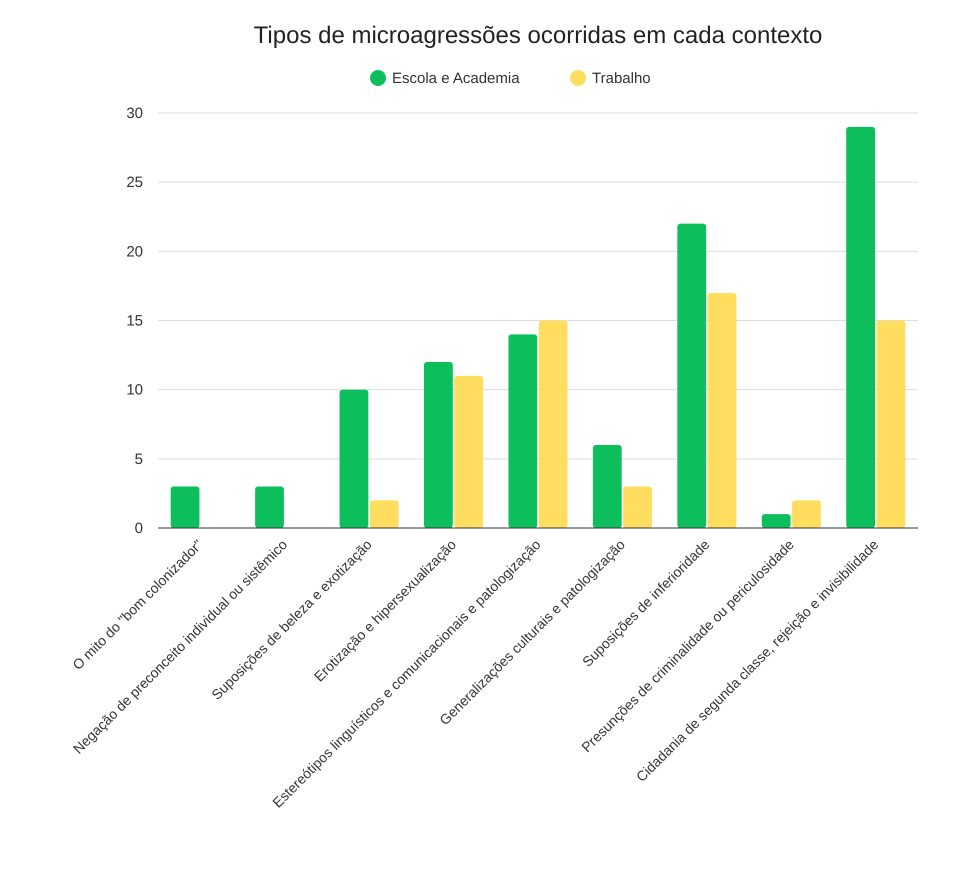  I want to click on y-tick-label: 20, so click(134, 251).